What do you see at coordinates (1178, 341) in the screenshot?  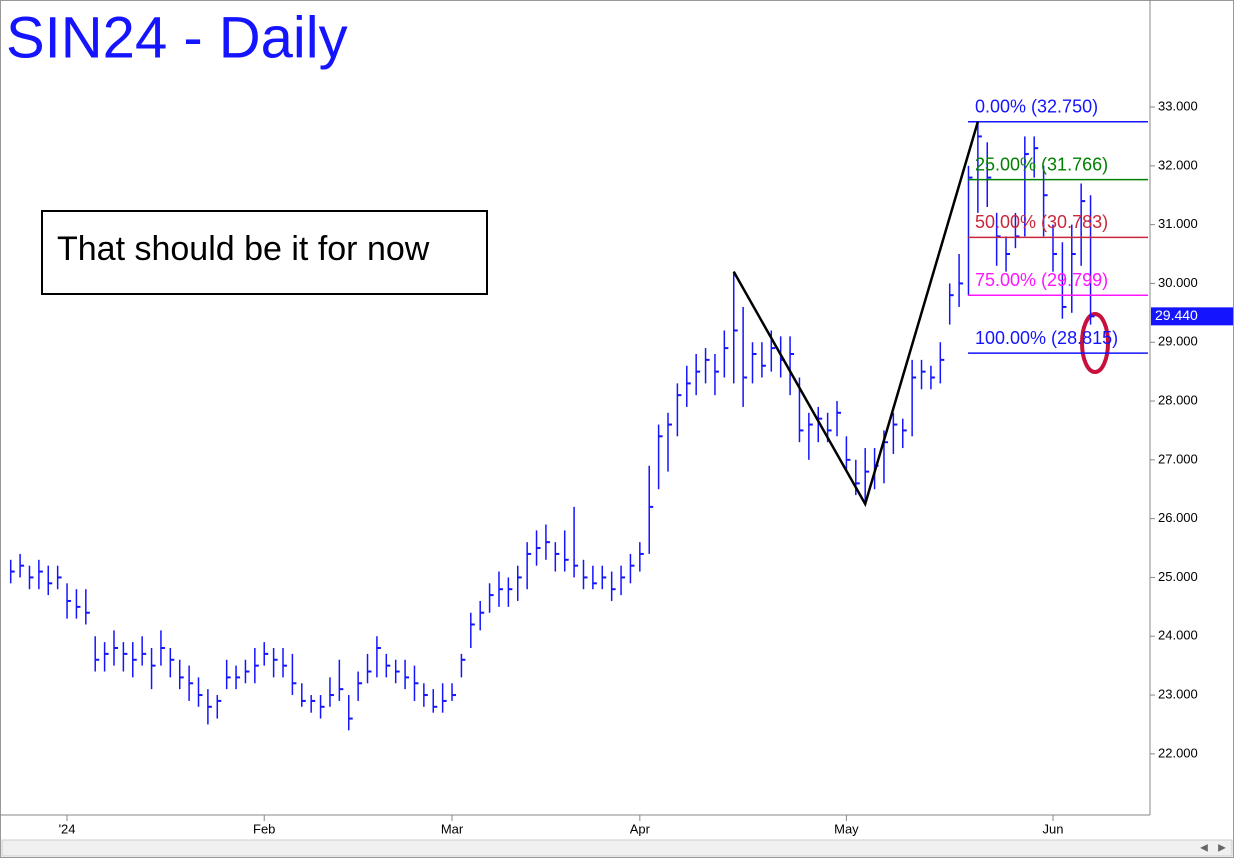 I see `y-tick-label: 29.000` at bounding box center [1178, 341].